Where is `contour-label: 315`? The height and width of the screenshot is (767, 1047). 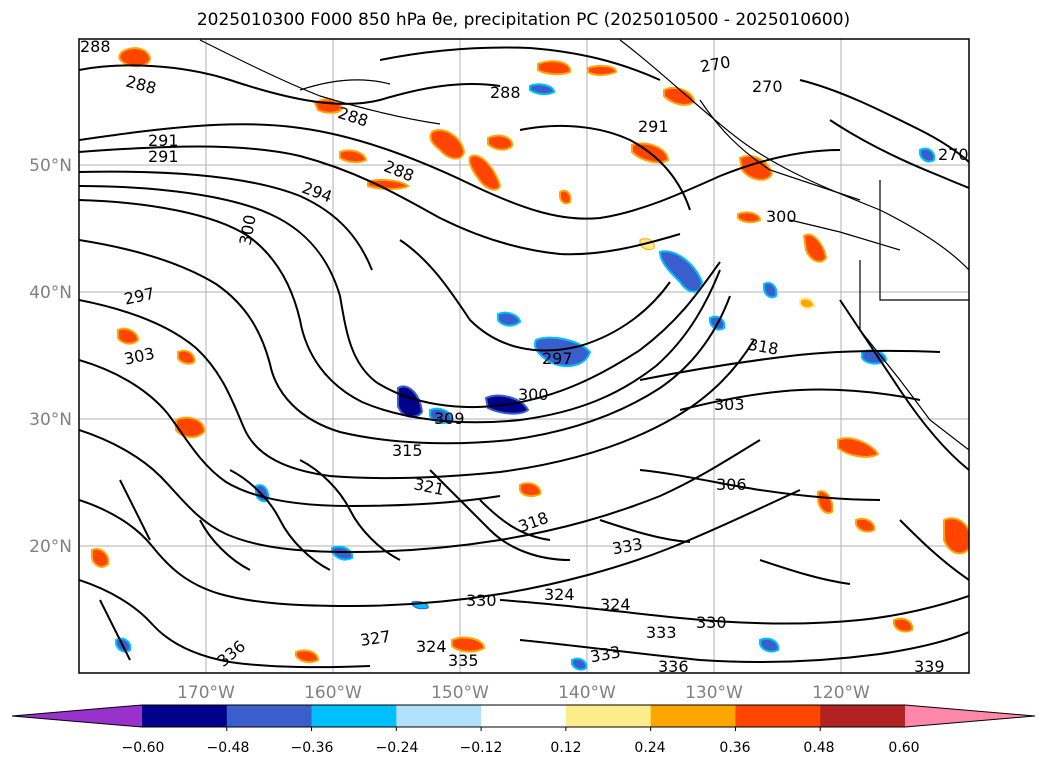
contour-label: 315 is located at coordinates (407, 450).